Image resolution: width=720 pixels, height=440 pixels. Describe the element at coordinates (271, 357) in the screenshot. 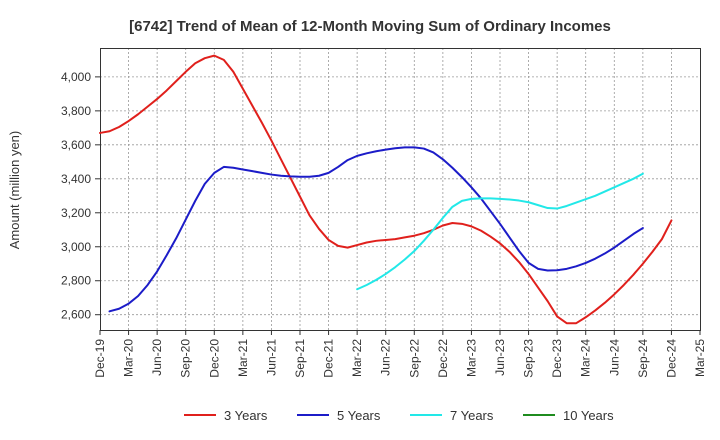

I see `x-tick-label: Jun-21` at that location.